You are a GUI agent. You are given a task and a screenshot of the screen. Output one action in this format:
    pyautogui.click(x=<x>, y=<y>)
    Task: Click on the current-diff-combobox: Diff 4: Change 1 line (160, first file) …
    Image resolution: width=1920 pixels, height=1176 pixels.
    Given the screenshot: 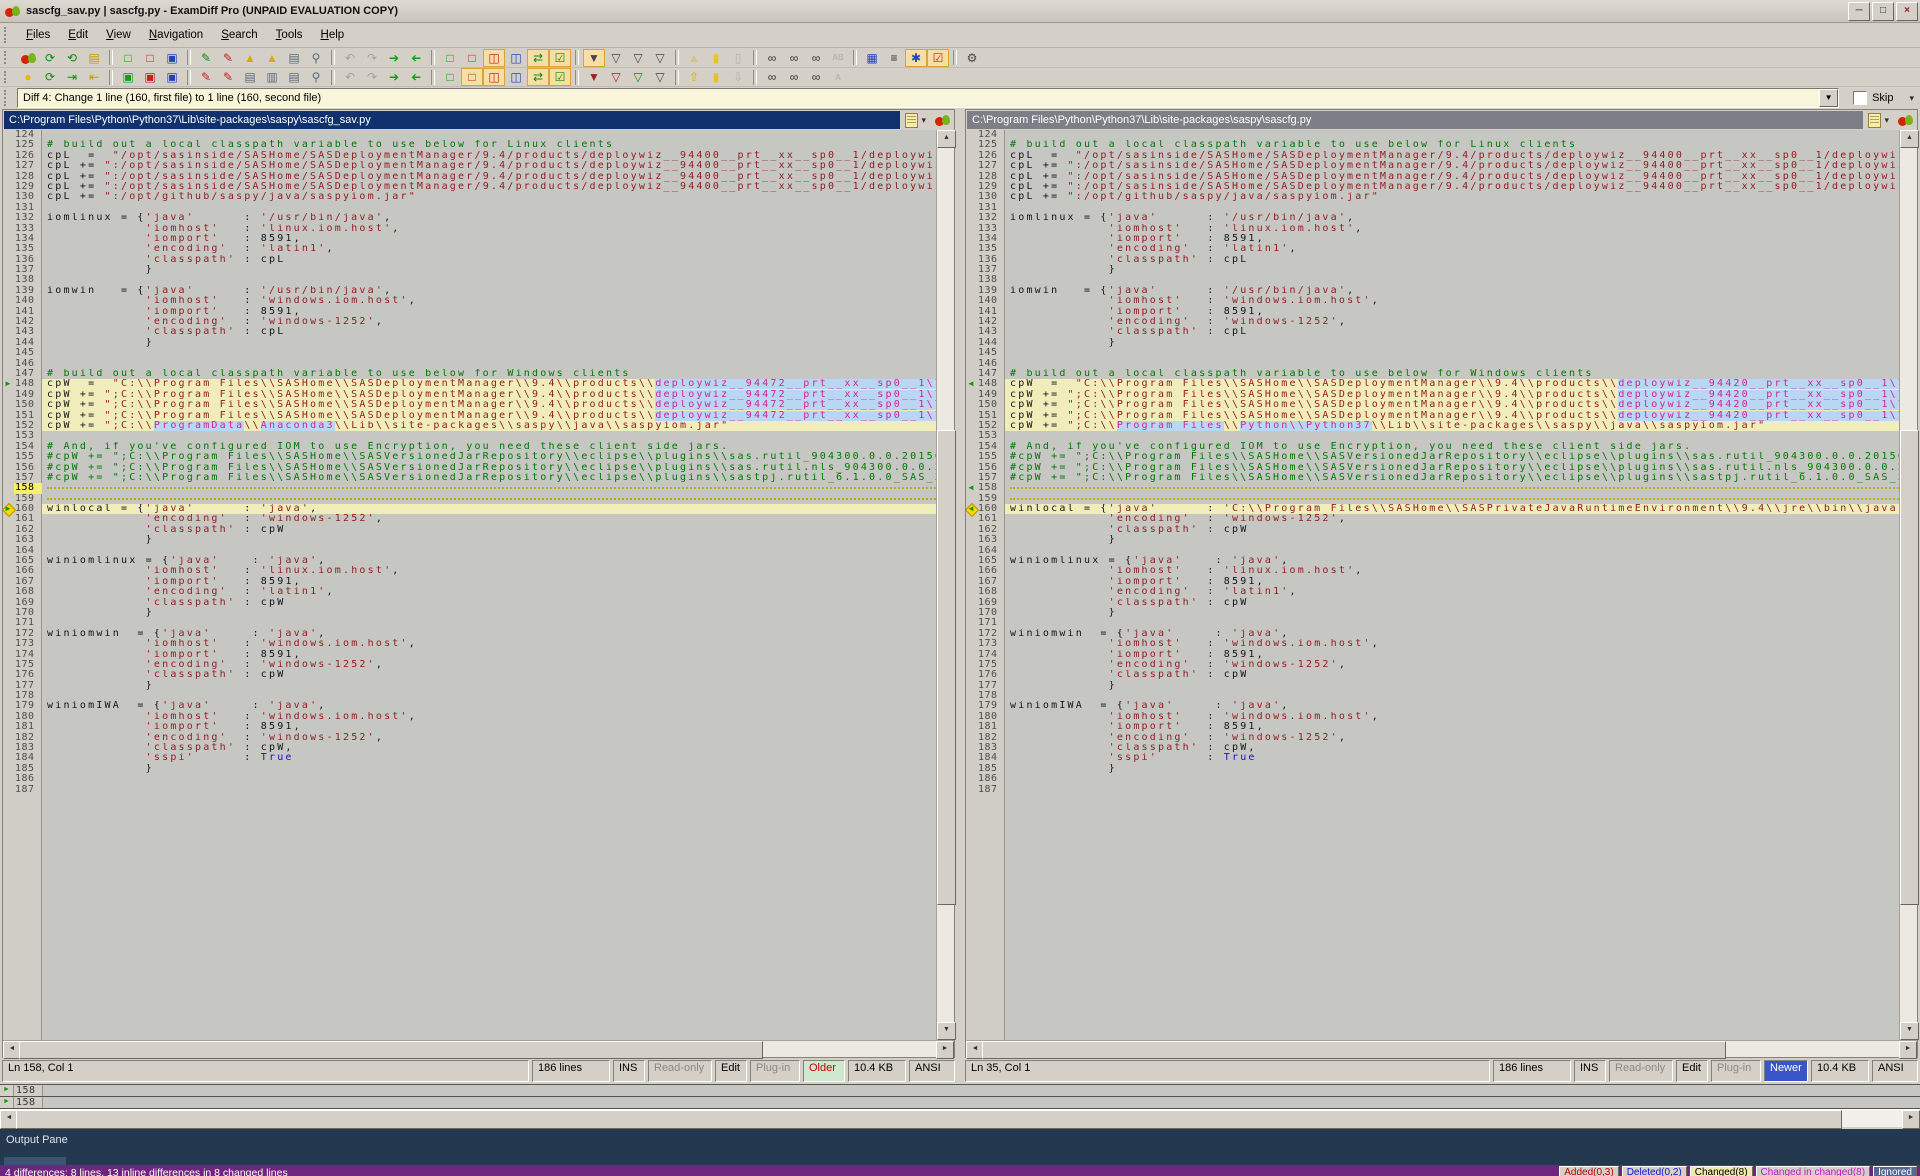 What is the action you would take?
    pyautogui.click(x=928, y=98)
    